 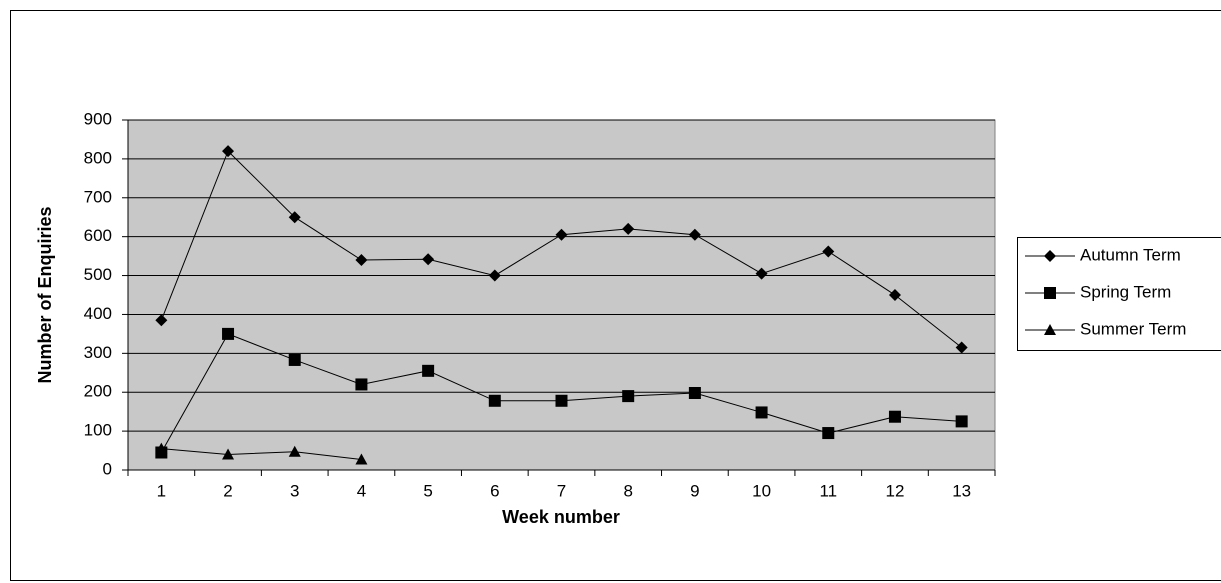 What do you see at coordinates (627, 490) in the screenshot?
I see `x-tick-label: 8` at bounding box center [627, 490].